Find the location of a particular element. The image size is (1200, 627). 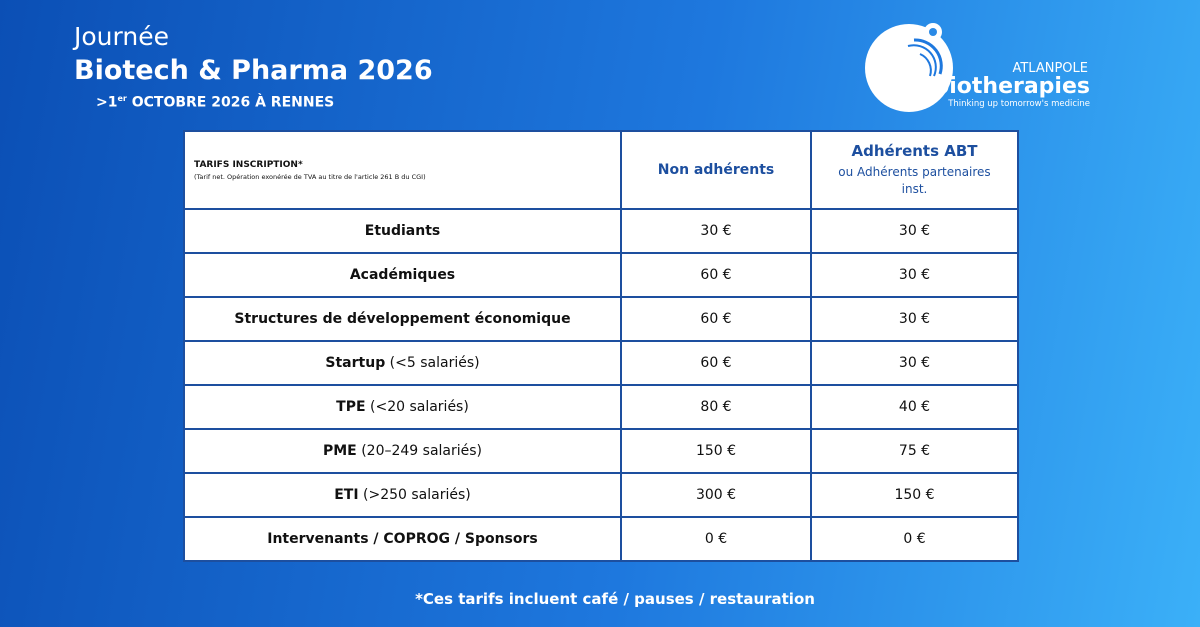

table-row: TPE (<20 salariés) 80 €40 € is located at coordinates (601, 407).